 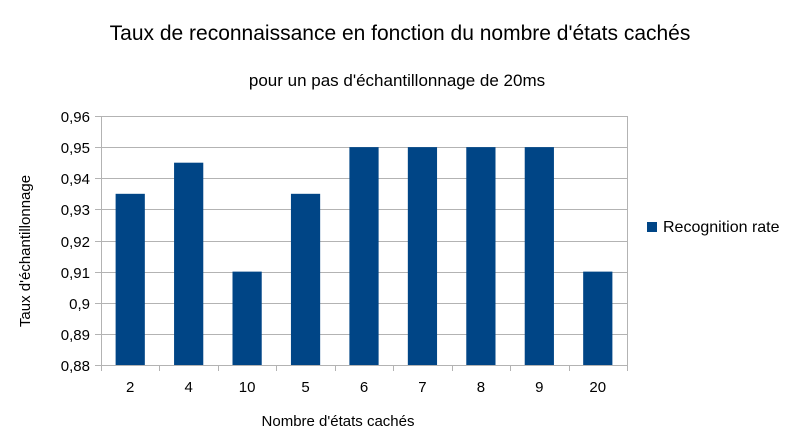 I want to click on y-tick-label: 0,91, so click(x=75, y=273).